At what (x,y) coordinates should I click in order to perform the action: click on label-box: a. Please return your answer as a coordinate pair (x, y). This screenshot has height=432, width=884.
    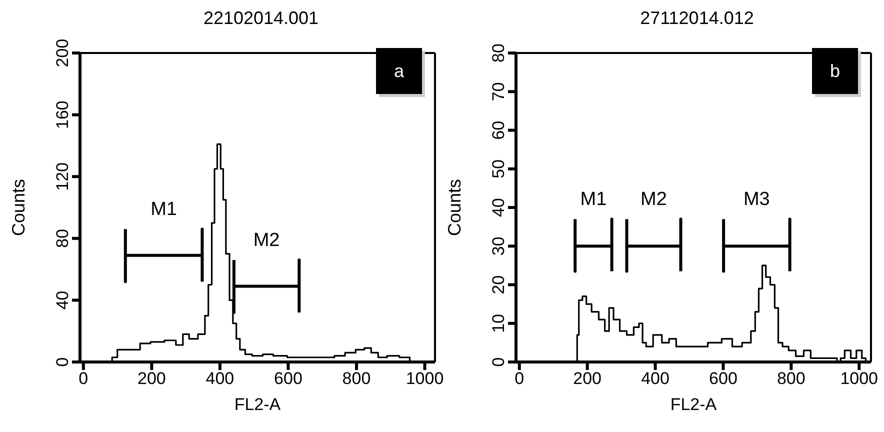
    Looking at the image, I should click on (399, 71).